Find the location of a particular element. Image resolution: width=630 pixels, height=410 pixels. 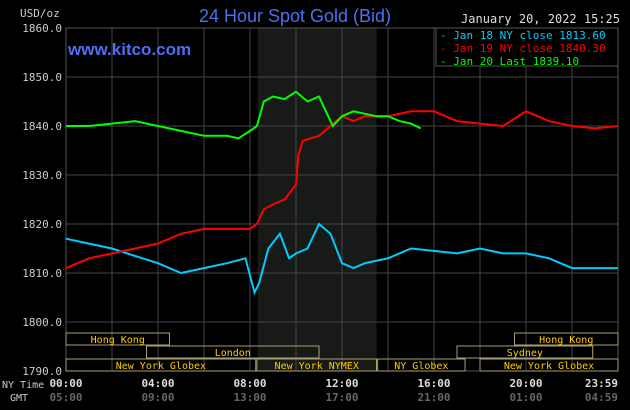

session-label: New York NYMEX is located at coordinates (317, 366).